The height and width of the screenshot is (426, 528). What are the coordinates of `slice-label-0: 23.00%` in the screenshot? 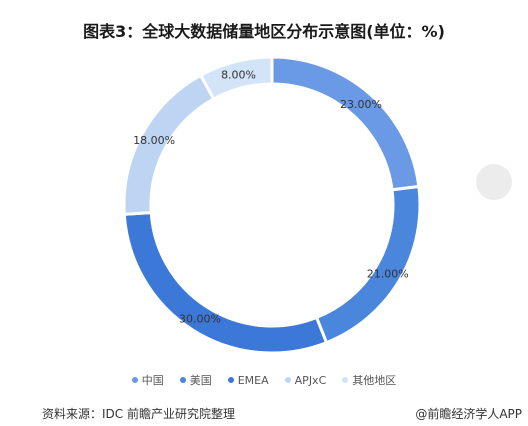 It's located at (361, 104).